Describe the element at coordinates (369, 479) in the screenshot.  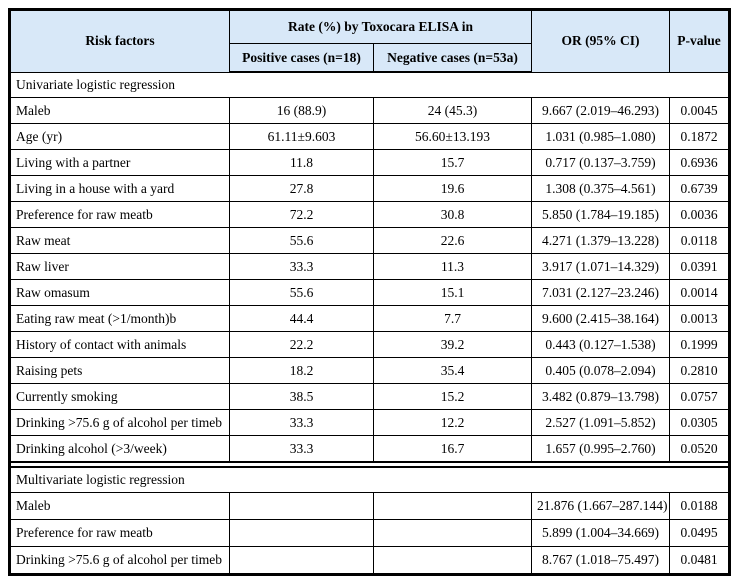
I see `section-title-multivariate: Multivariate logistic regression` at that location.